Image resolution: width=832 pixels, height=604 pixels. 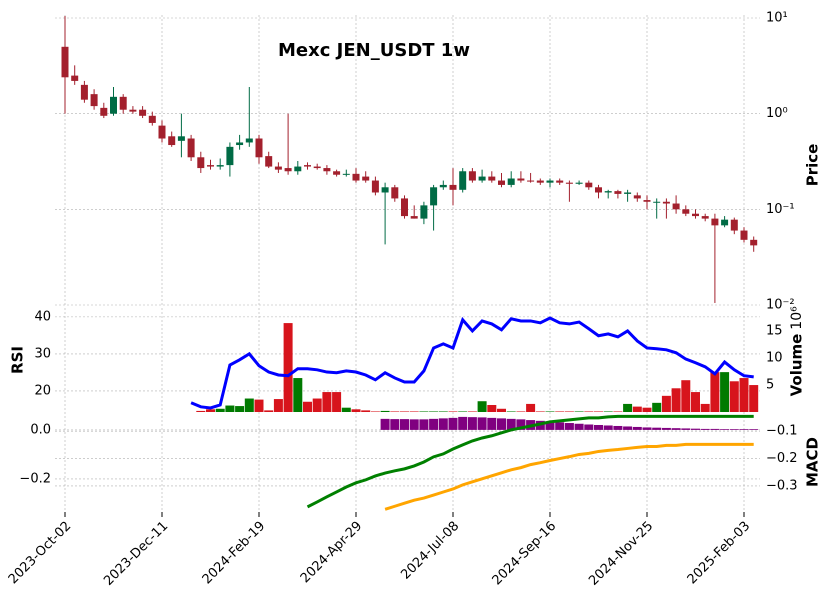 I want to click on y-tick-label: 10⁻¹, so click(x=780, y=209).